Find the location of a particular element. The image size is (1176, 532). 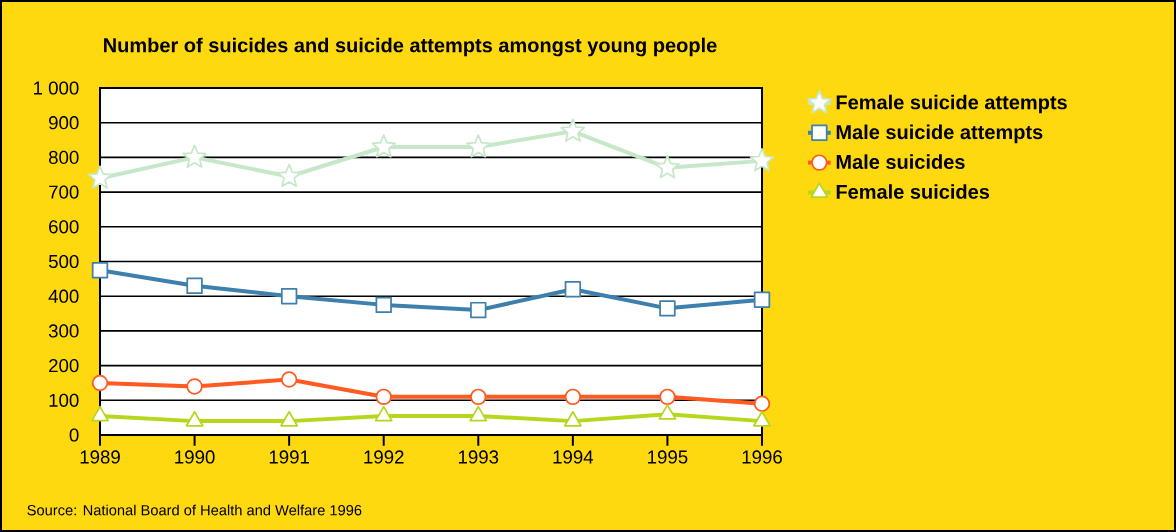

y-tick-label: 700 is located at coordinates (64, 192).